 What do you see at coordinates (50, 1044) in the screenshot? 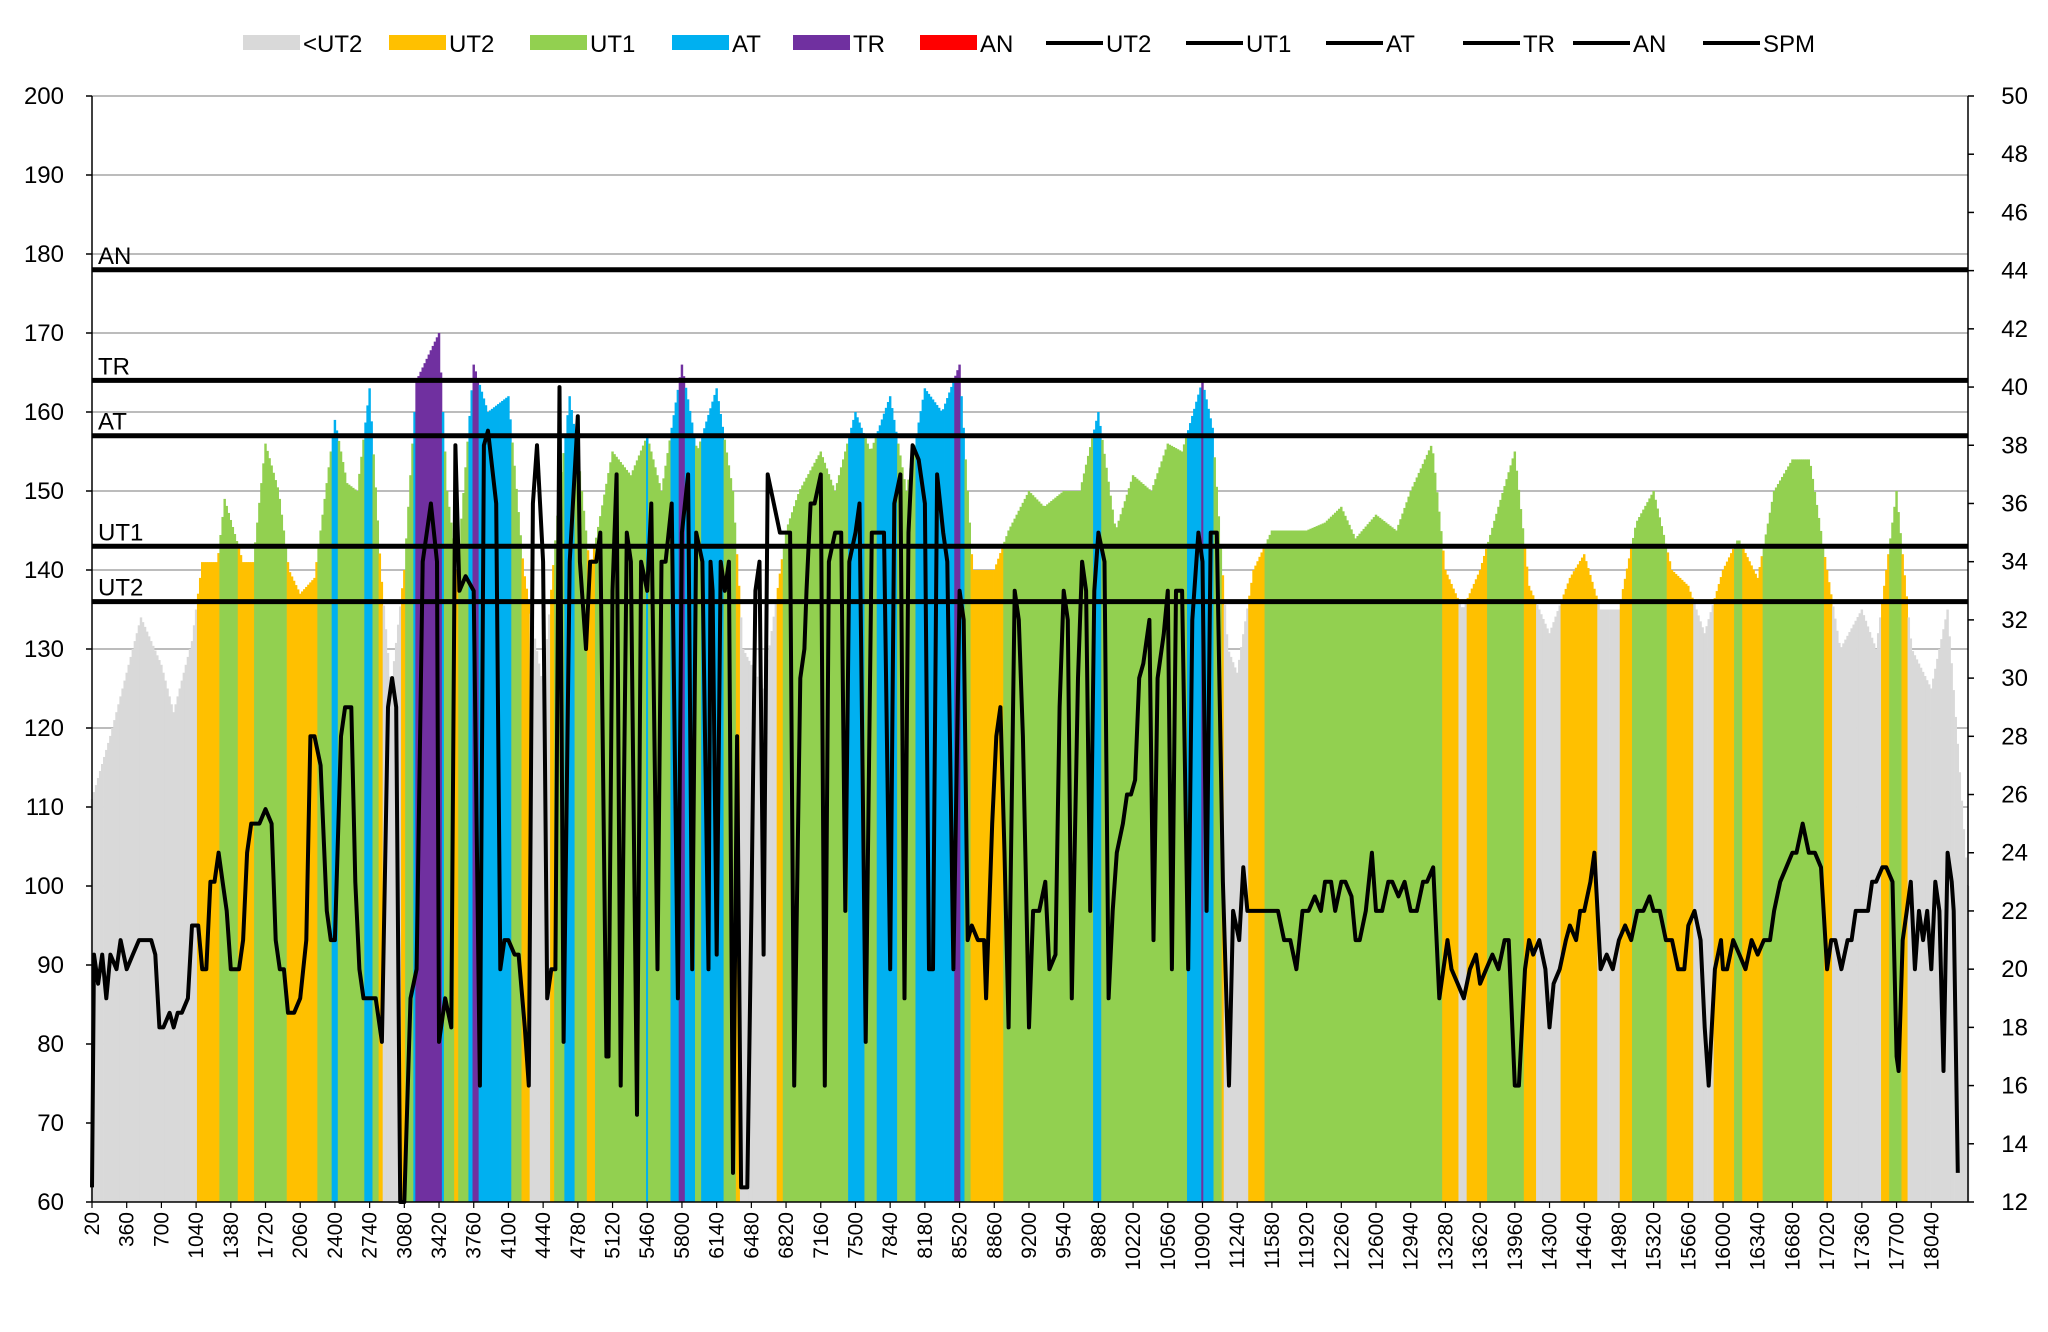
I see `left-tick-label-2: 80` at bounding box center [50, 1044].